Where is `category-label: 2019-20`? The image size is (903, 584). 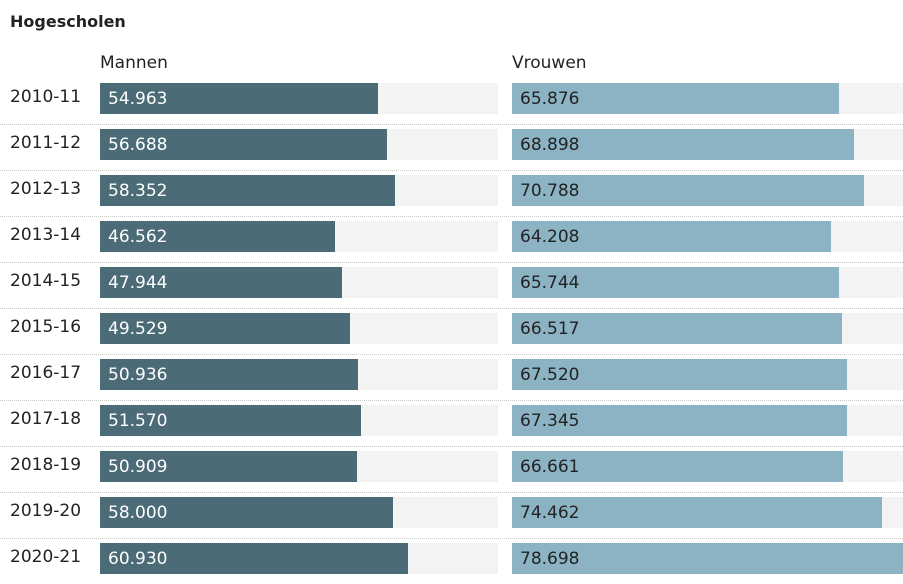
category-label: 2019-20 is located at coordinates (46, 511).